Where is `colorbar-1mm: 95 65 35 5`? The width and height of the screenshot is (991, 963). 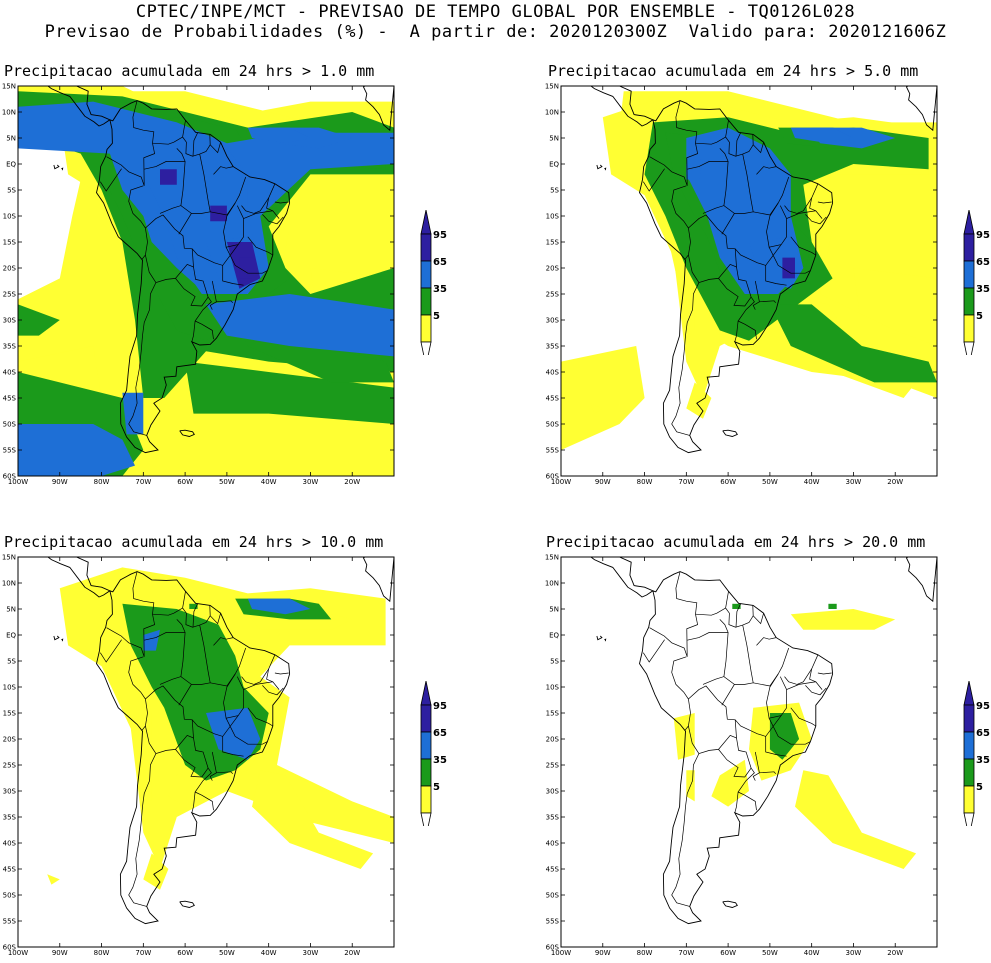
colorbar-1mm: 95 65 35 5 is located at coordinates (434, 288).